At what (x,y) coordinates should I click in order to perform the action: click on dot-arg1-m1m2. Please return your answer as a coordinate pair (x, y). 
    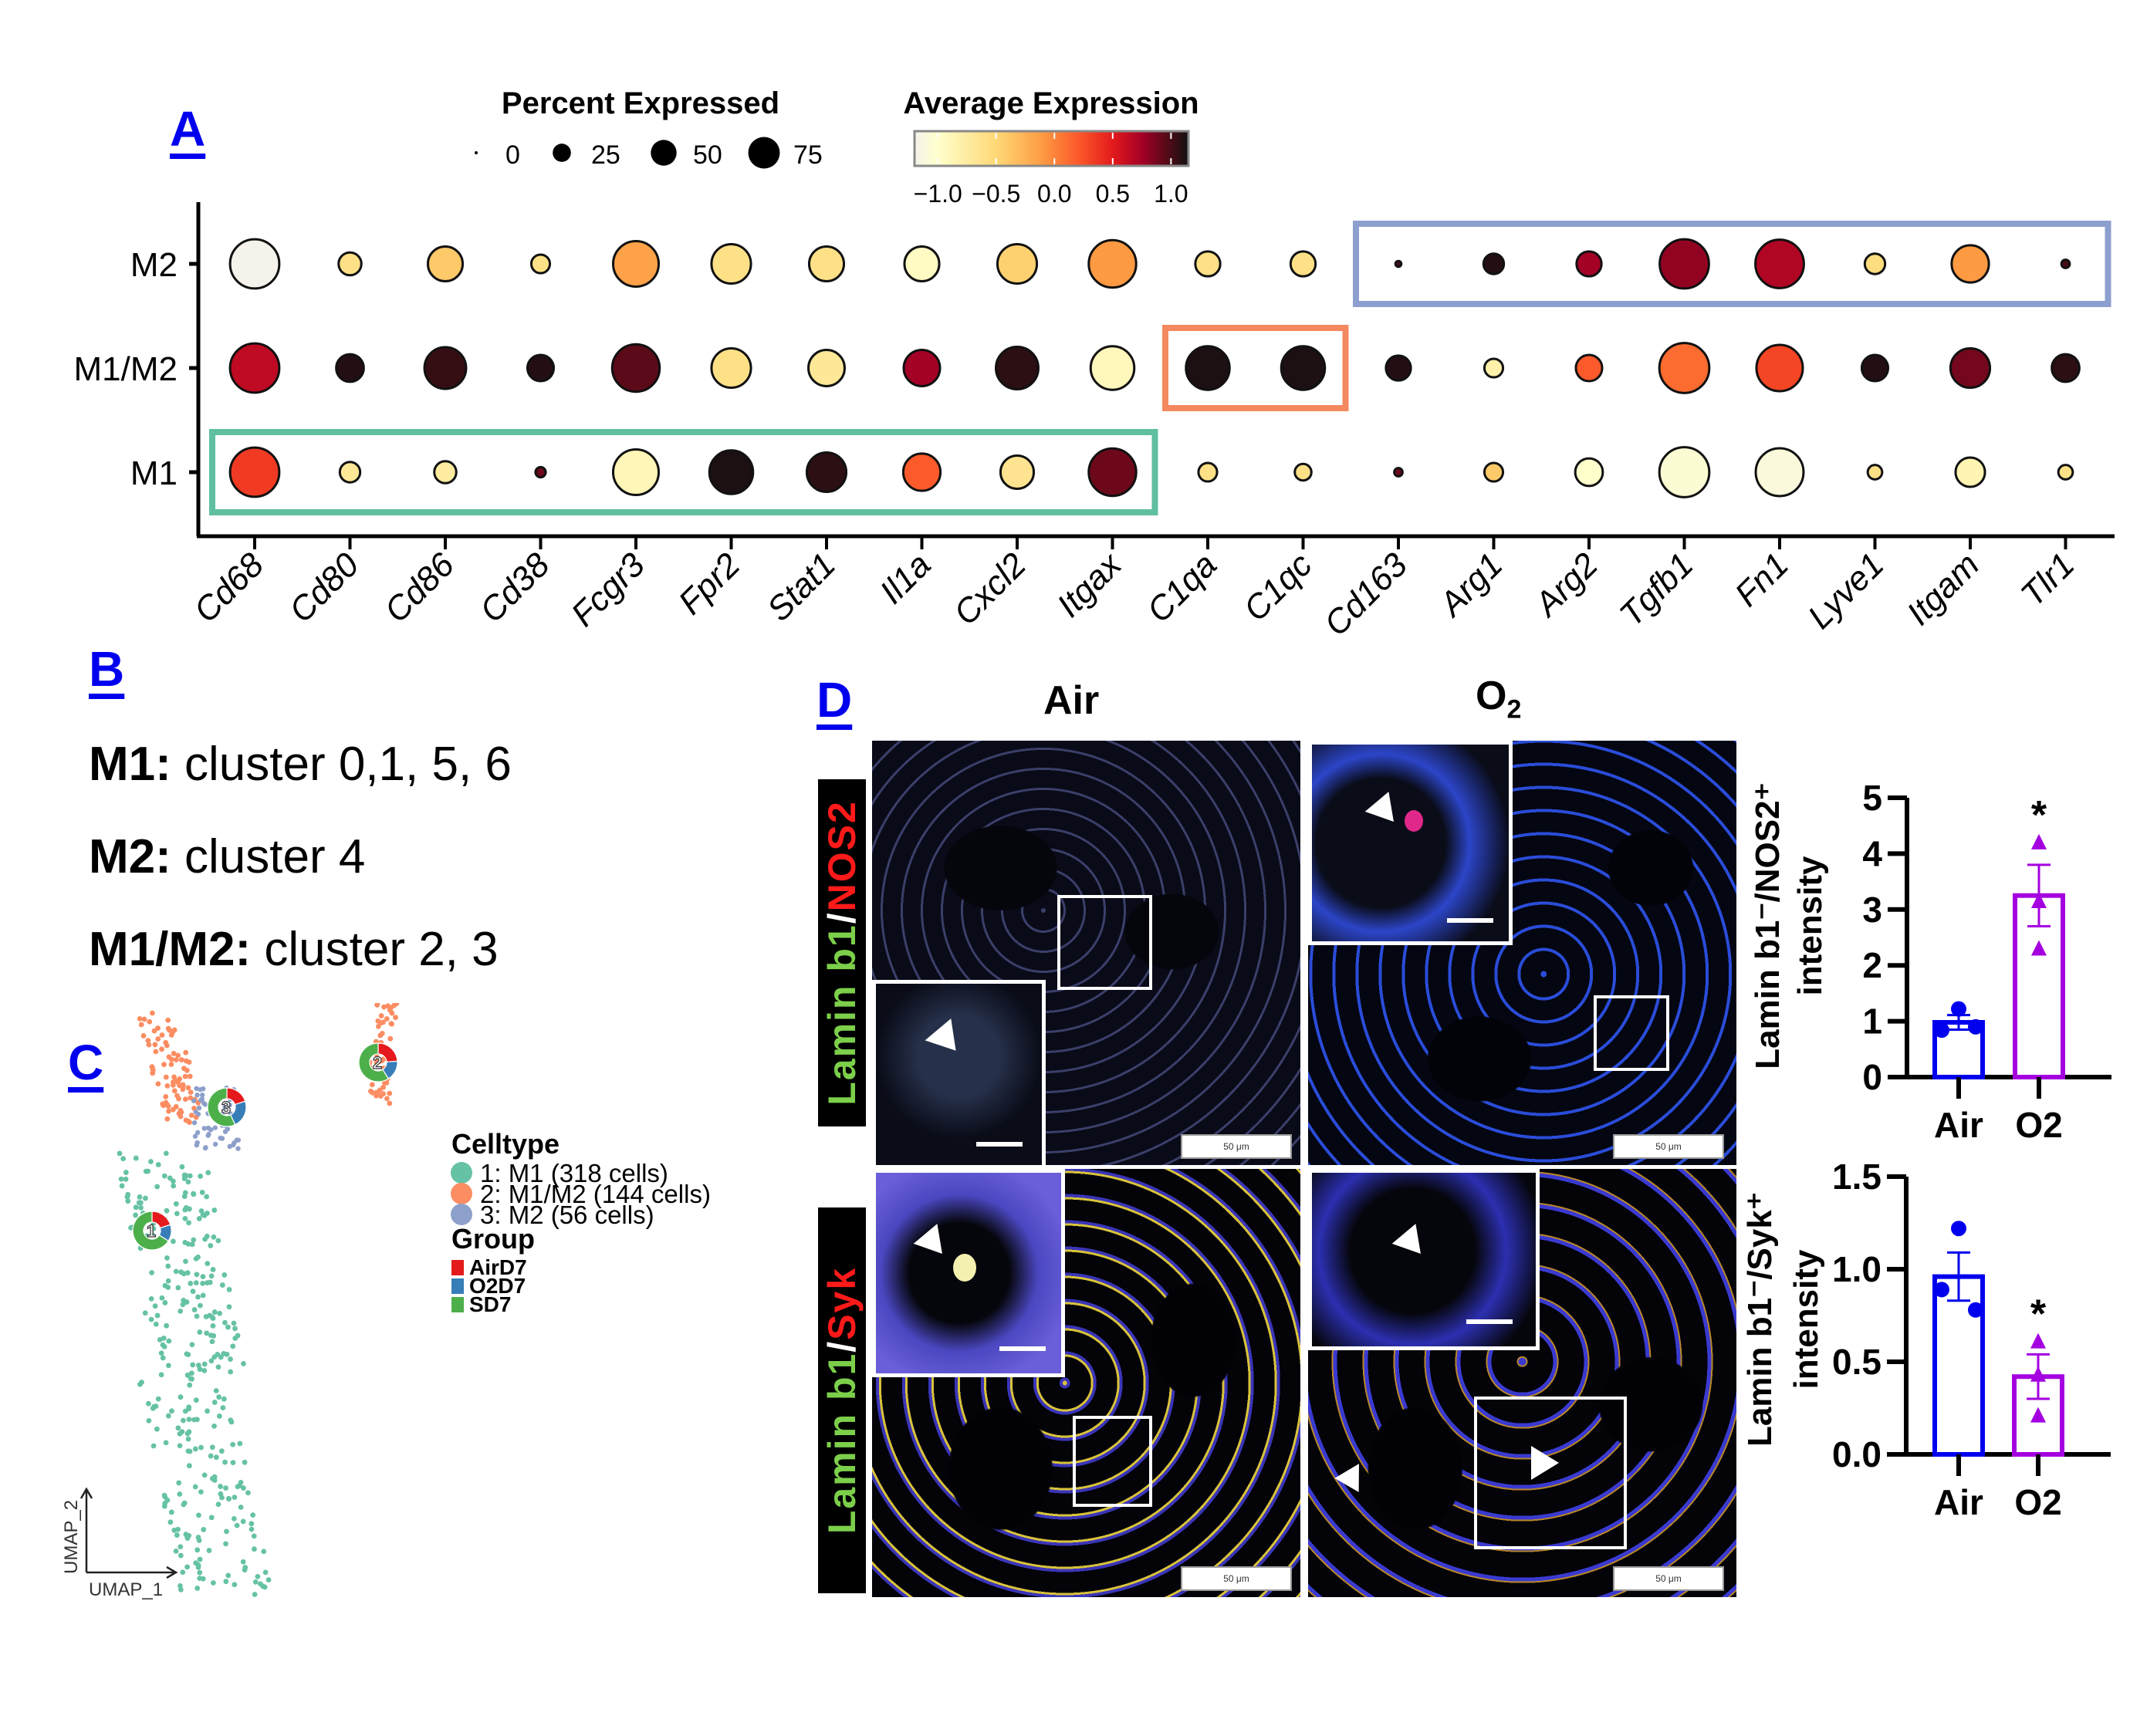
    Looking at the image, I should click on (1494, 368).